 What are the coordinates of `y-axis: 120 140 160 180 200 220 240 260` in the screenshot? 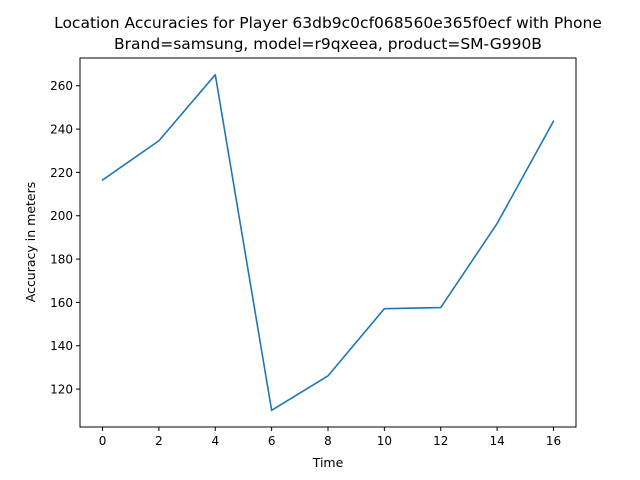 It's located at (65, 238).